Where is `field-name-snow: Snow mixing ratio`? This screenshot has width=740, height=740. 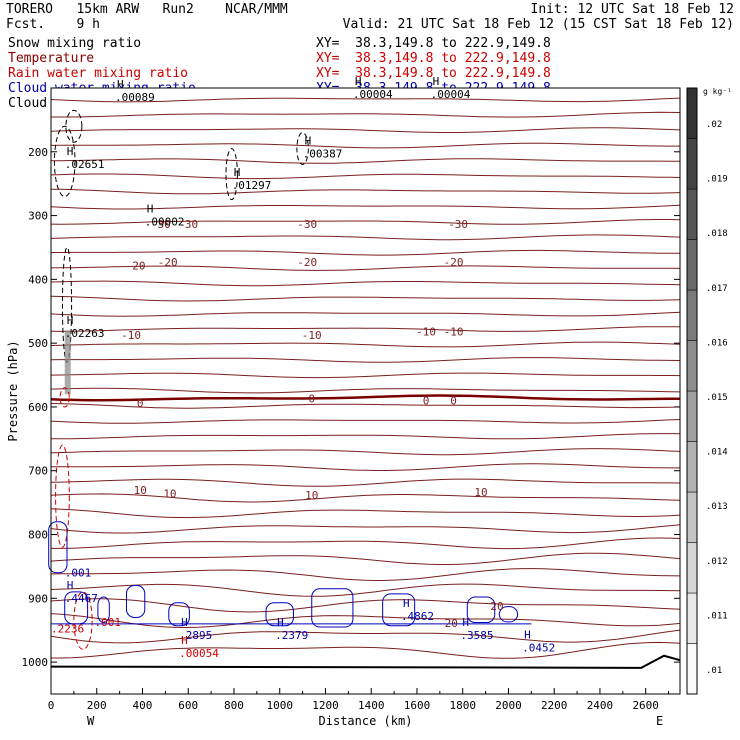
field-name-snow: Snow mixing ratio is located at coordinates (75, 43).